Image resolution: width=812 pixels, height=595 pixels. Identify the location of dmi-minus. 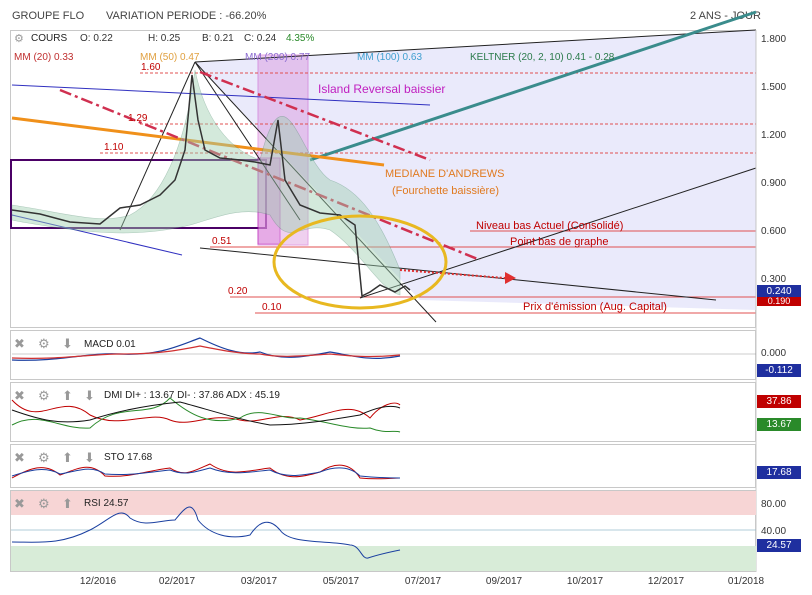
(206, 411).